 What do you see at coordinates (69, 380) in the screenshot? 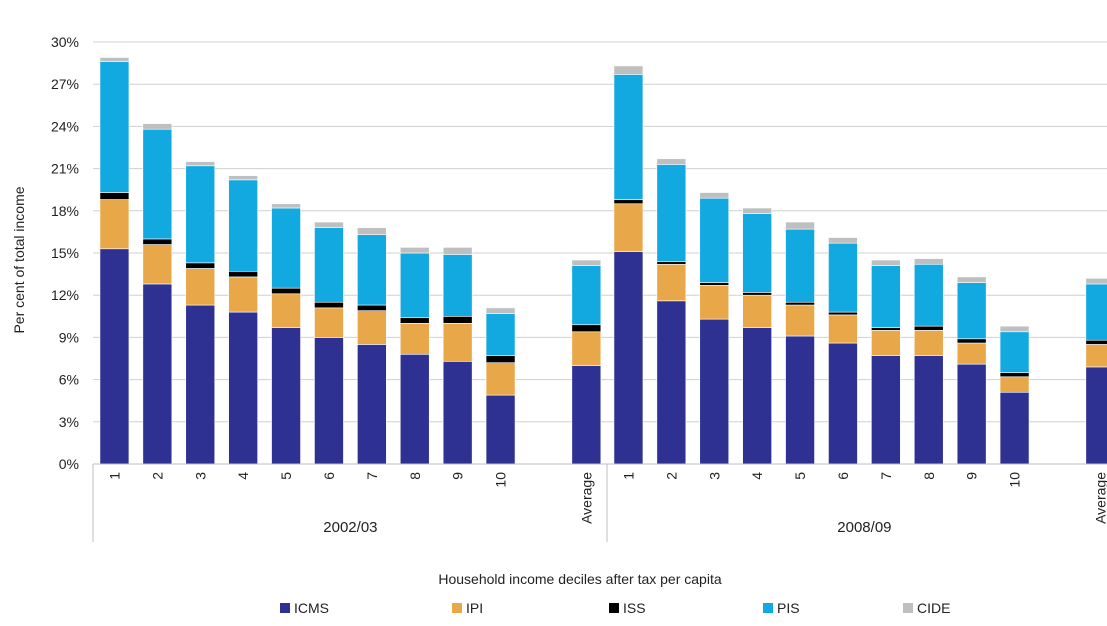
I see `y-tick-label: 6%` at bounding box center [69, 380].